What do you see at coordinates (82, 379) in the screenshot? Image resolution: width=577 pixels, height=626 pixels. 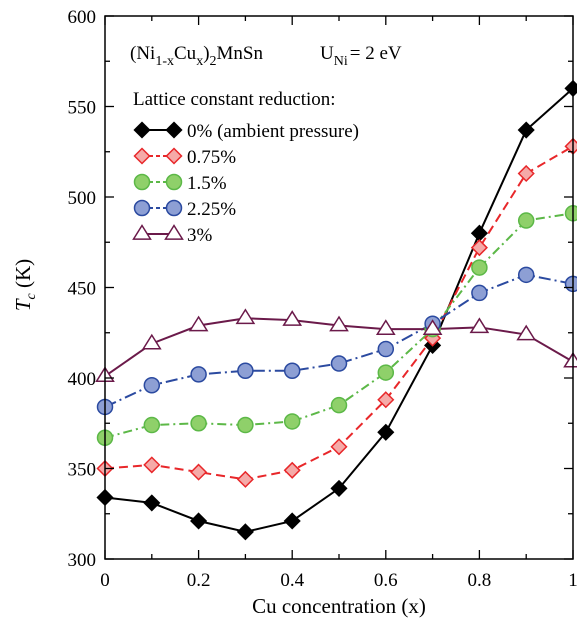 I see `y-tick-label: 400` at bounding box center [82, 379].